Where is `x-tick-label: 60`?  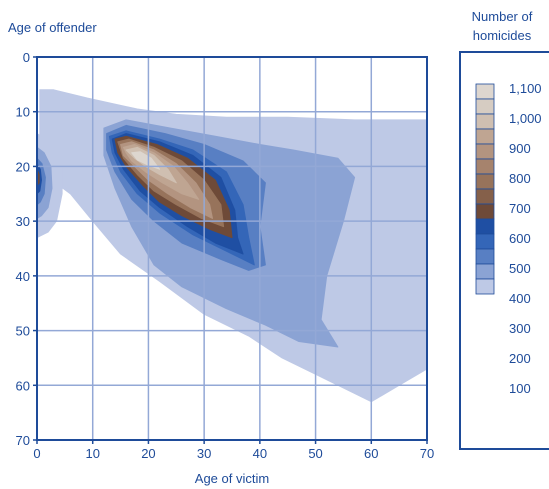
x-tick-label: 60 is located at coordinates (371, 453).